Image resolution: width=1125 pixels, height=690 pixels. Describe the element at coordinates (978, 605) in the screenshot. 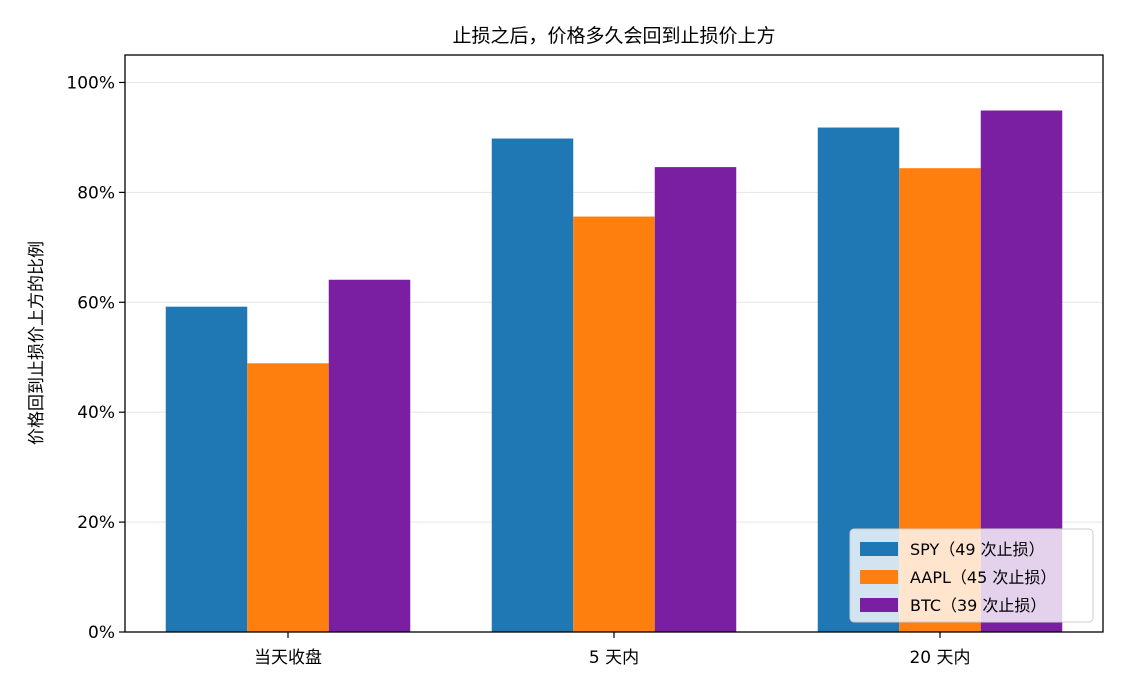

I see `legend-label: BTC（39 次止损）` at that location.